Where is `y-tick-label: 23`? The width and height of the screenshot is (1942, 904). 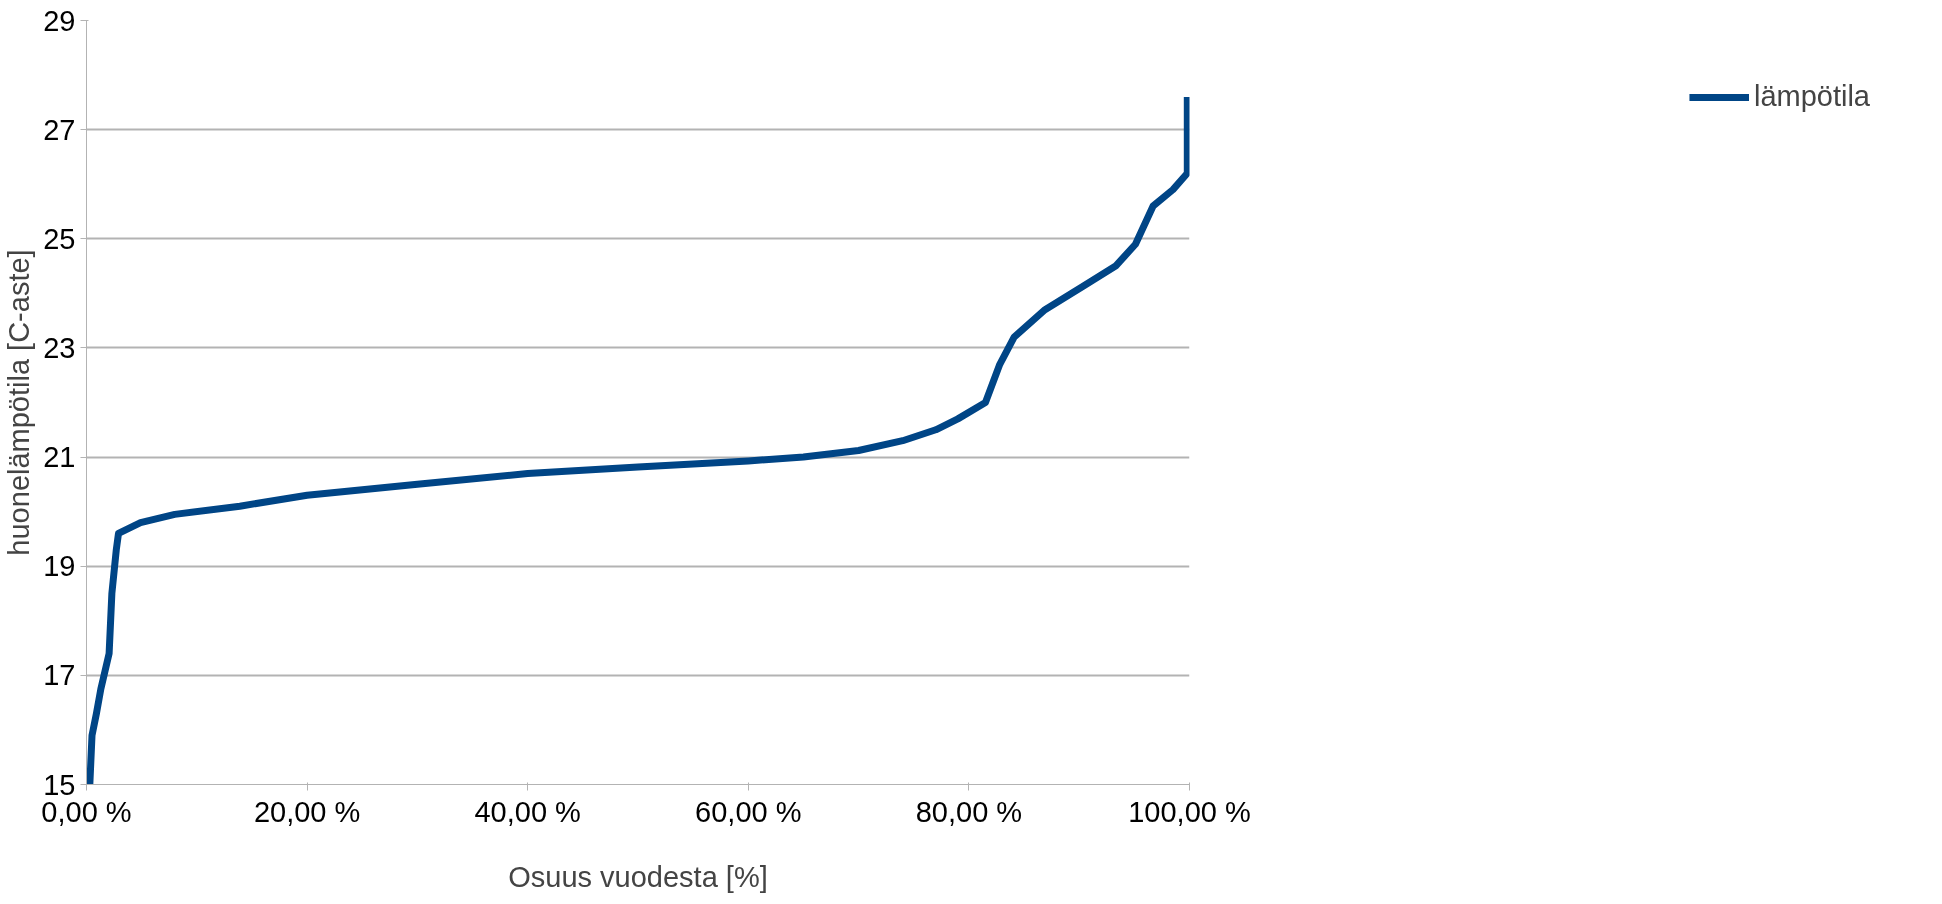
y-tick-label: 23 is located at coordinates (59, 347).